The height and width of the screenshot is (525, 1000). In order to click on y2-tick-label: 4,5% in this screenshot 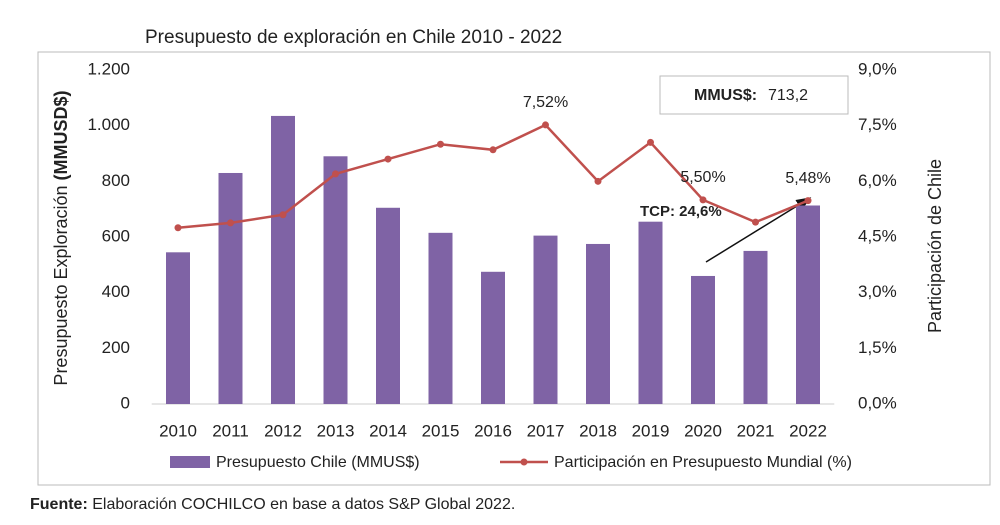, I will do `click(877, 235)`.